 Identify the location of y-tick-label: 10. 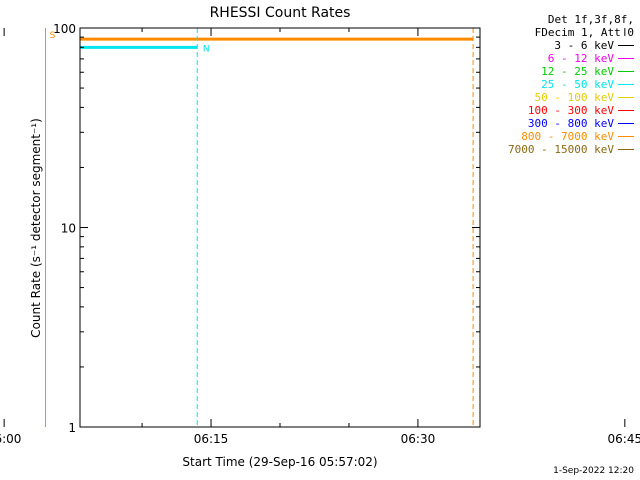
(68, 229).